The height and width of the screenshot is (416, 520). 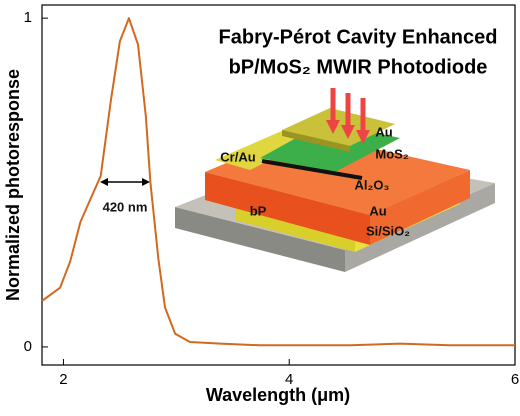 I want to click on device-label: bP, so click(x=258, y=210).